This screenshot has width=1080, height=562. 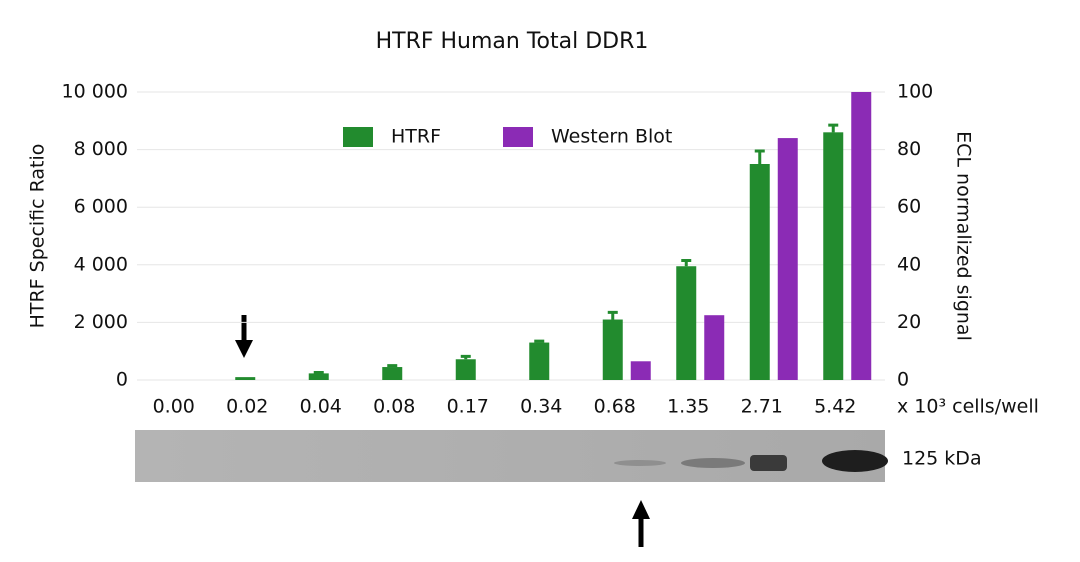 I want to click on x-tick-label: 2.71, so click(x=762, y=407).